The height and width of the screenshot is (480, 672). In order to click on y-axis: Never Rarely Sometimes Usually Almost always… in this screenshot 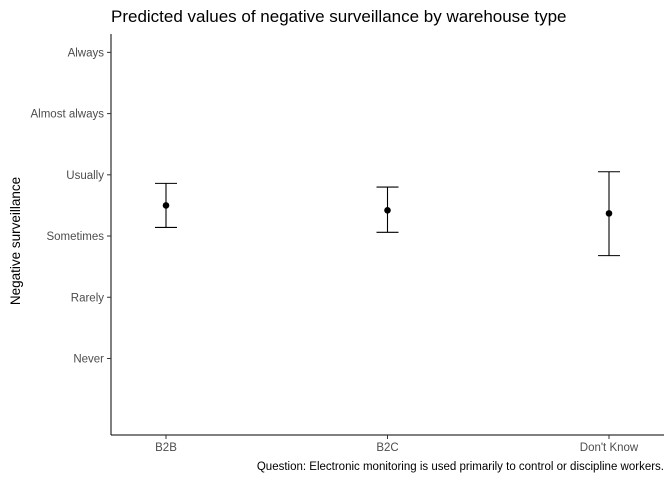, I will do `click(71, 234)`.